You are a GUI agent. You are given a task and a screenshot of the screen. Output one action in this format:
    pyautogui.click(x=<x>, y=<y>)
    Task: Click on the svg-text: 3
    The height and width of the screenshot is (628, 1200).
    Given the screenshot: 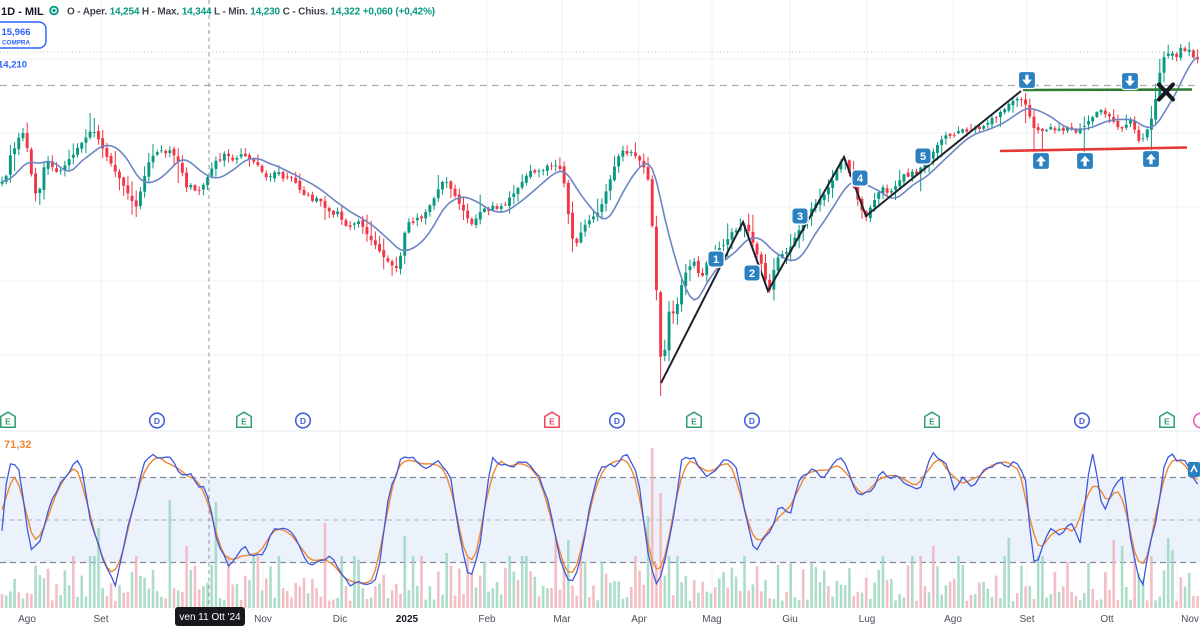 What is the action you would take?
    pyautogui.click(x=800, y=217)
    